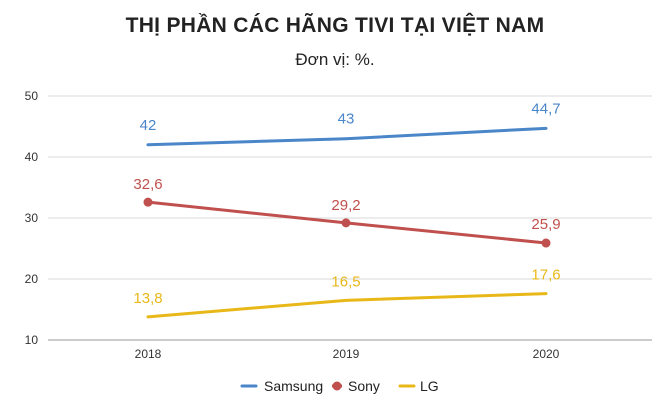 The height and width of the screenshot is (411, 670). I want to click on x-tick-label: 2020, so click(546, 354).